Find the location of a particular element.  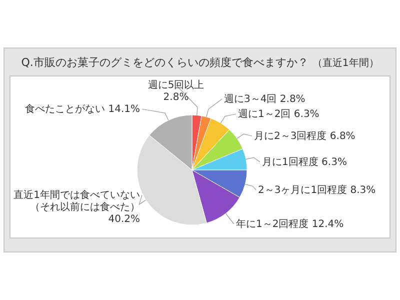

data-label: 2.8% is located at coordinates (176, 97).